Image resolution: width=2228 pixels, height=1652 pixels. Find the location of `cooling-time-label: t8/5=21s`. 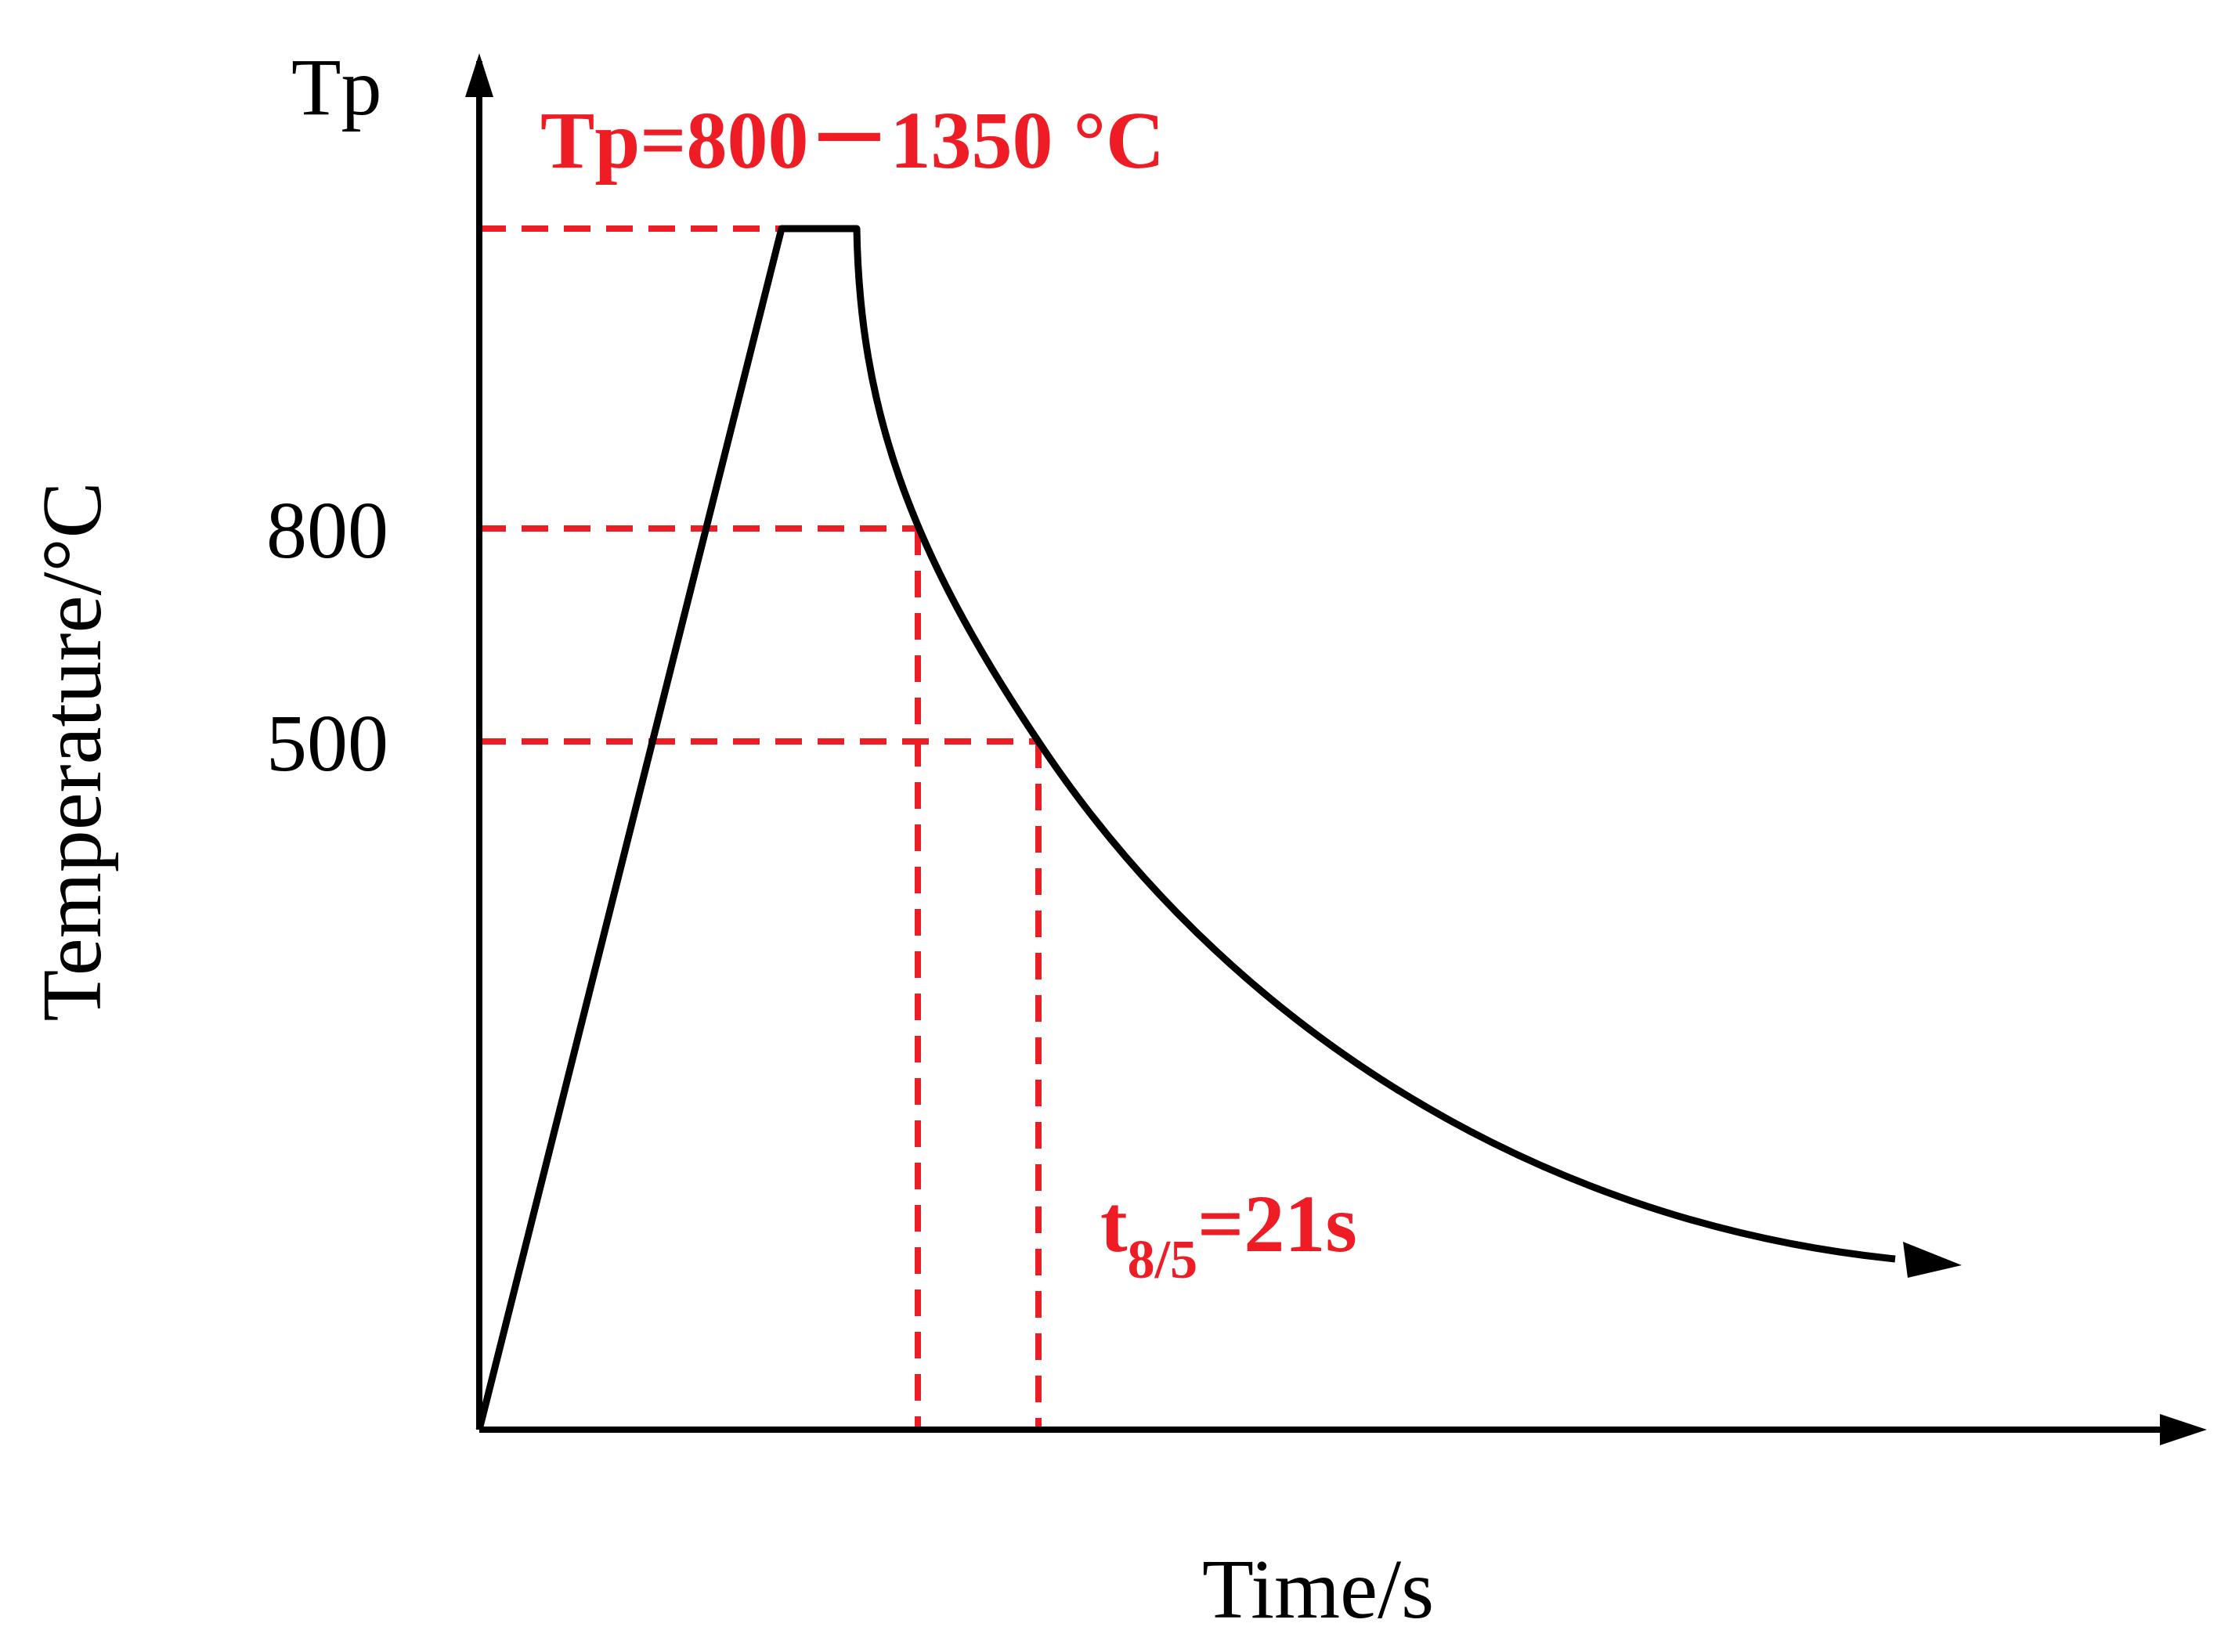

cooling-time-label: t8/5=21s is located at coordinates (1228, 1234).